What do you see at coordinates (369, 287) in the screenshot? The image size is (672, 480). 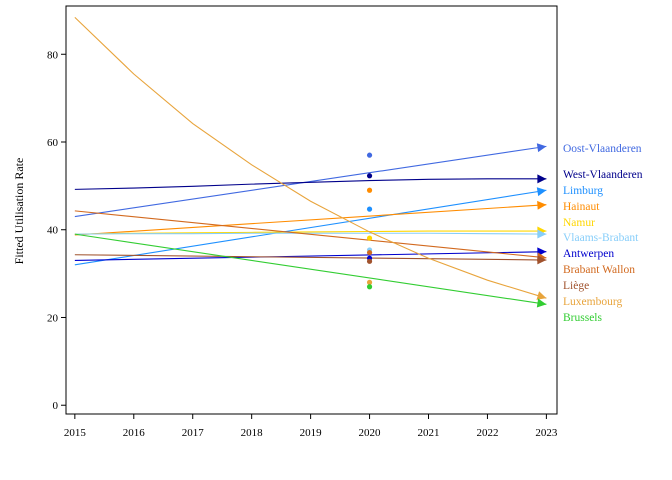 I see `data-point-brussels` at bounding box center [369, 287].